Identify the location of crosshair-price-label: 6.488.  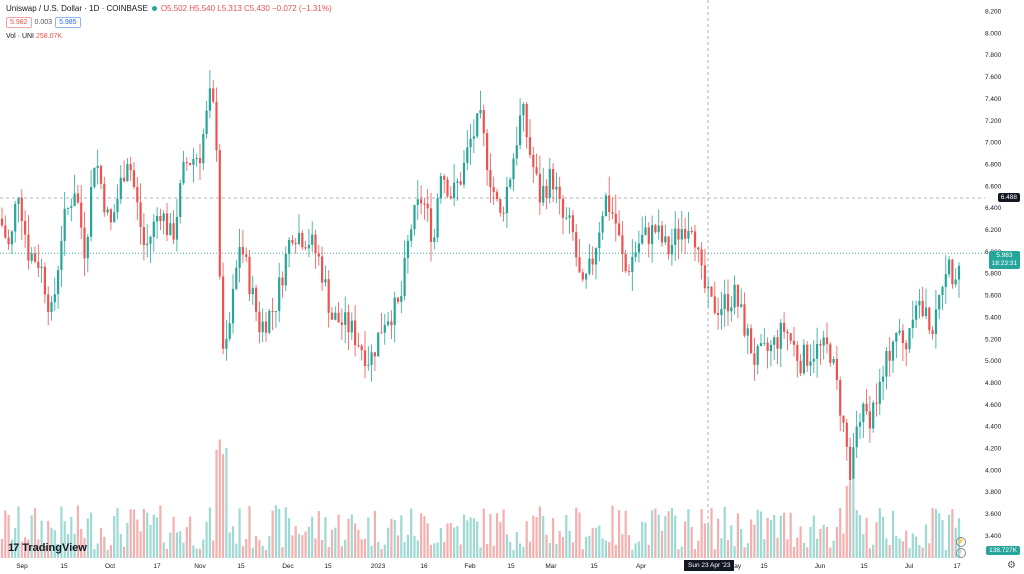
(1008, 198).